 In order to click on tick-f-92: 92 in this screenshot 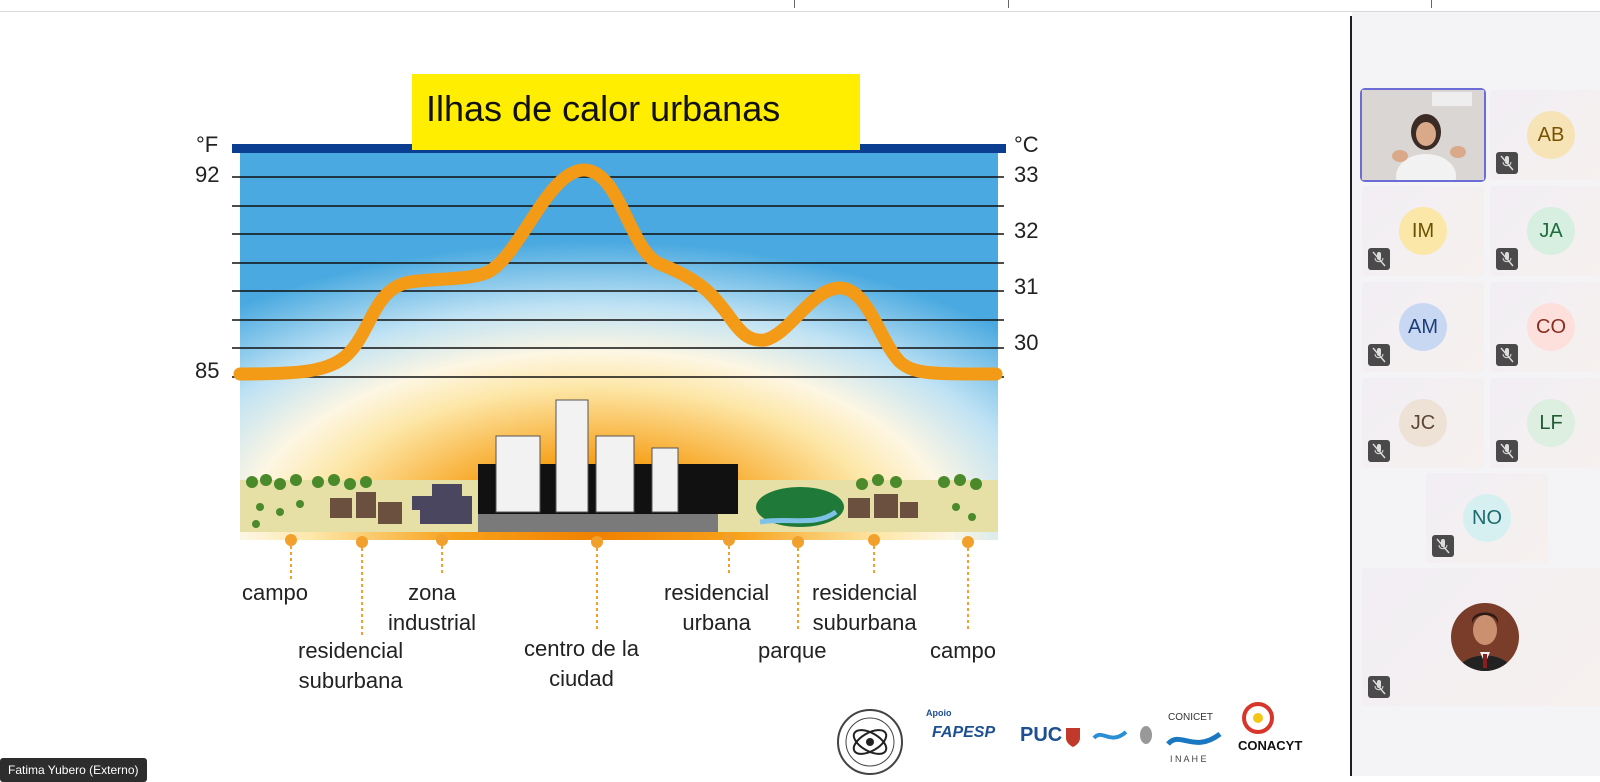, I will do `click(207, 174)`.